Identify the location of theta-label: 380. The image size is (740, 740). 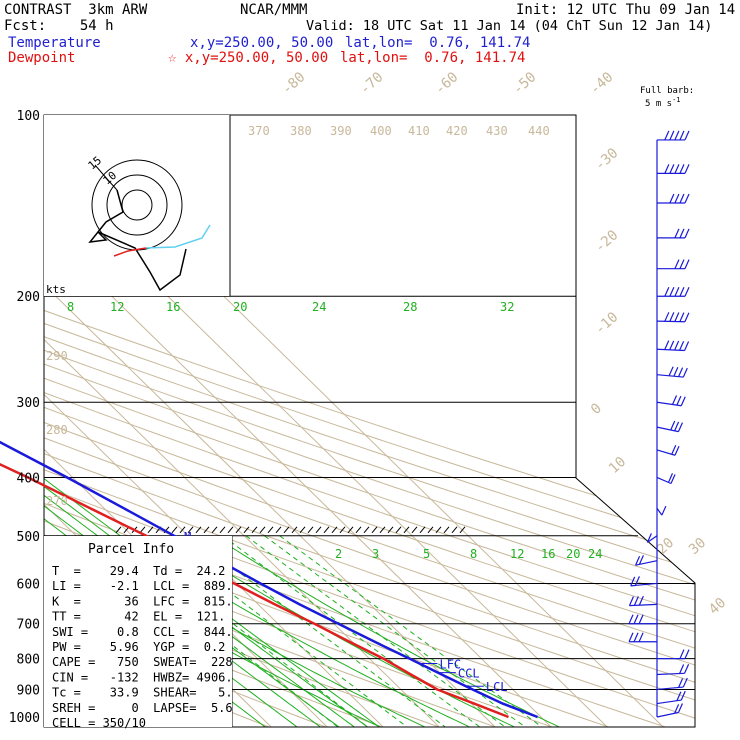
(301, 131).